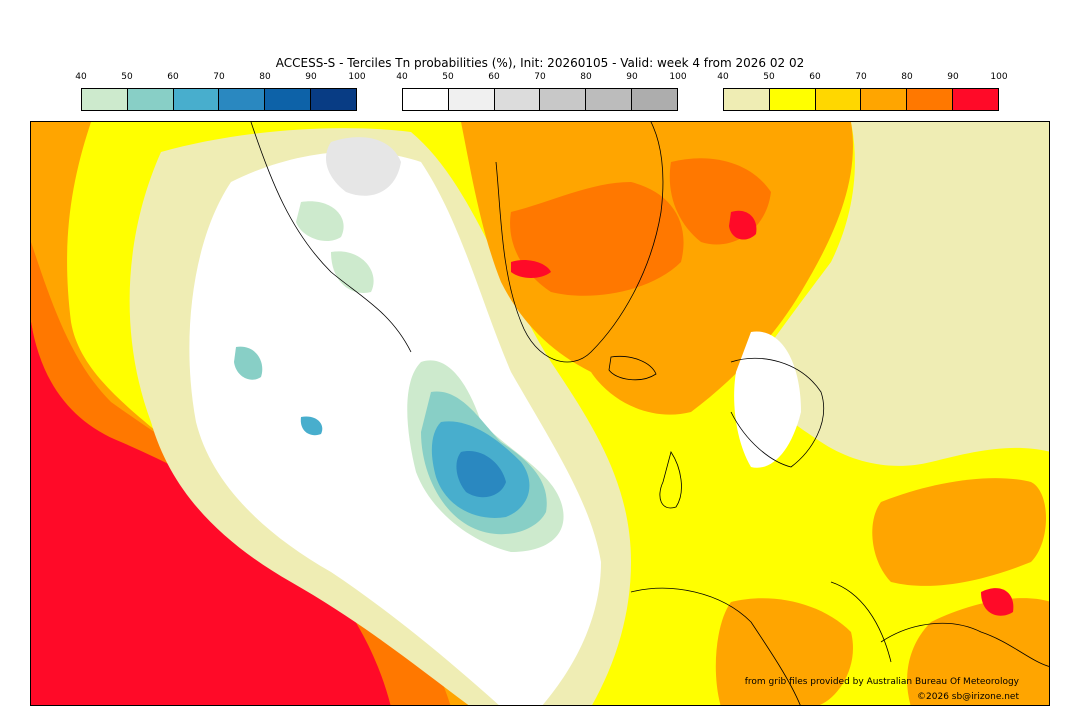 The image size is (1080, 718). I want to click on iberia-europe-coast, so click(715, 646).